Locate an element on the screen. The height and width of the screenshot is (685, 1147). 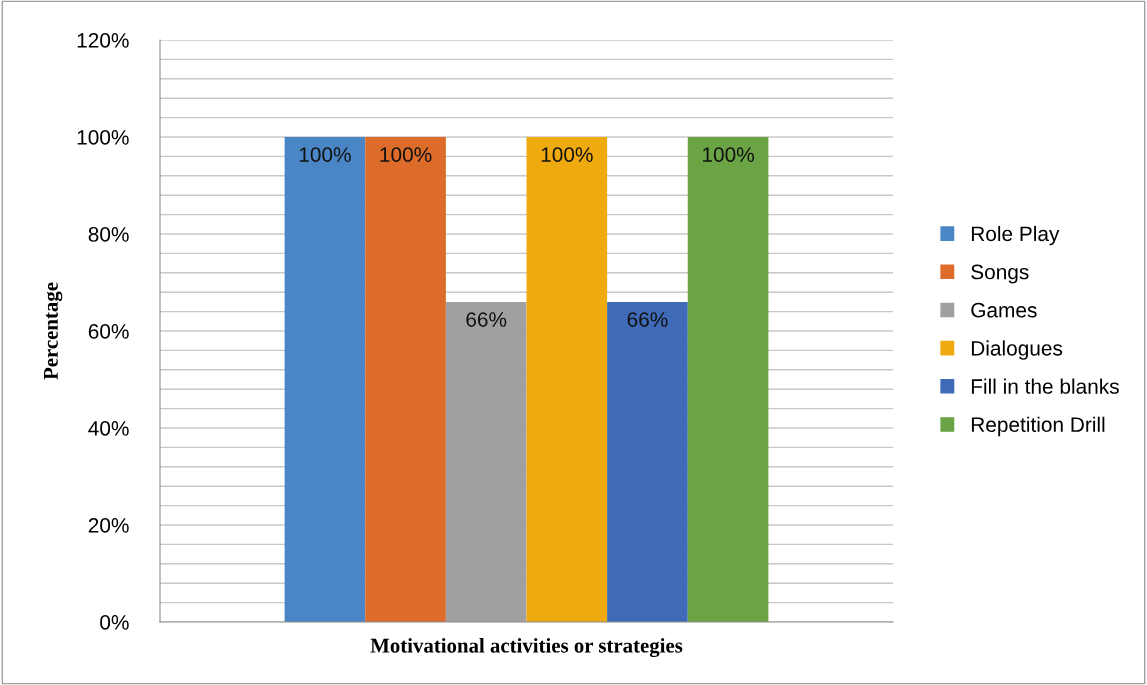
x-axis-title: Motivational activities or strategies is located at coordinates (526, 647).